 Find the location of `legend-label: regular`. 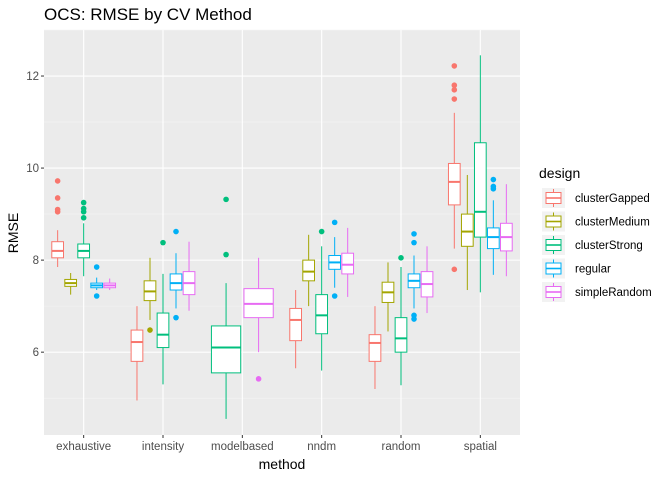

legend-label: regular is located at coordinates (593, 270).